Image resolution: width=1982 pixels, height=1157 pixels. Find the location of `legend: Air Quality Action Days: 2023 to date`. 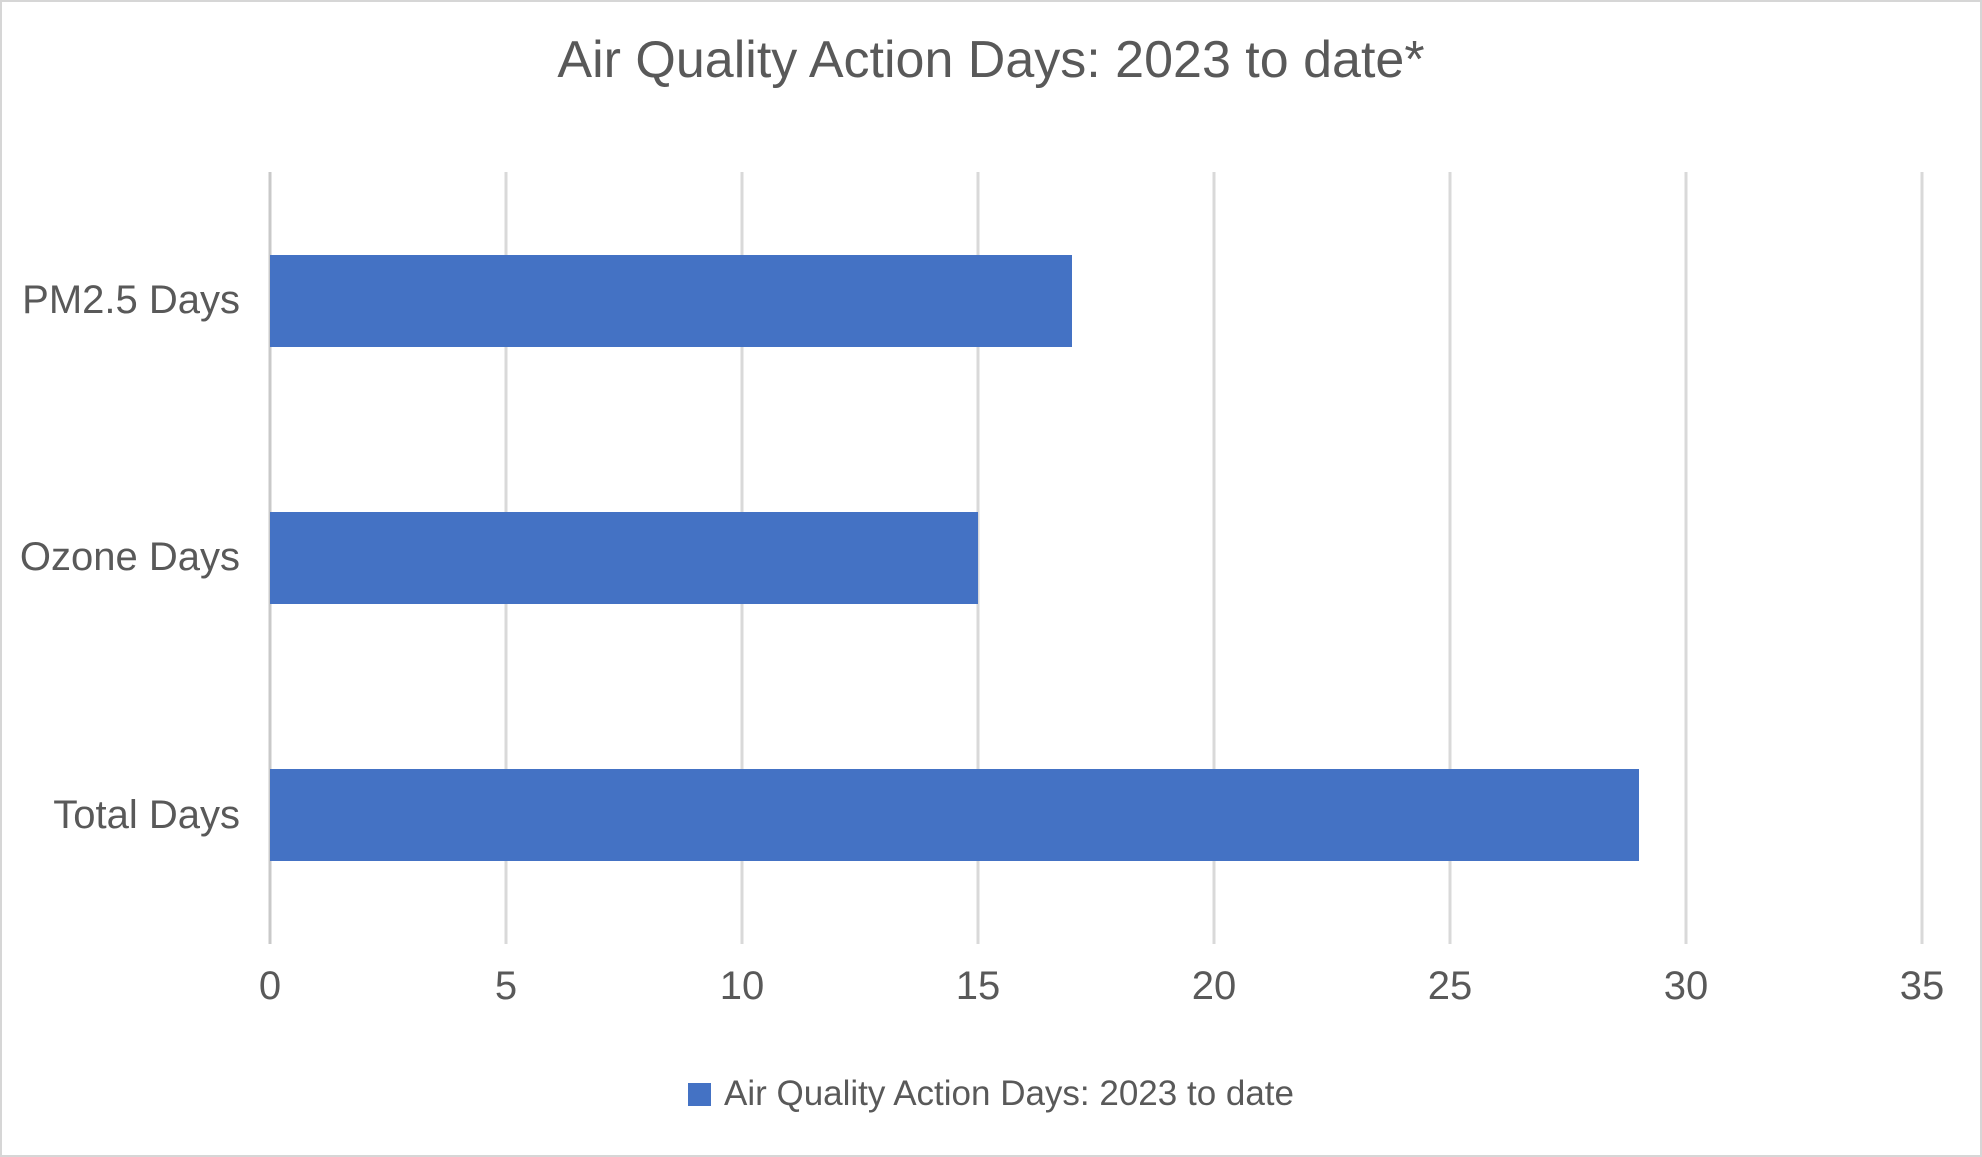

legend: Air Quality Action Days: 2023 to date is located at coordinates (991, 1094).